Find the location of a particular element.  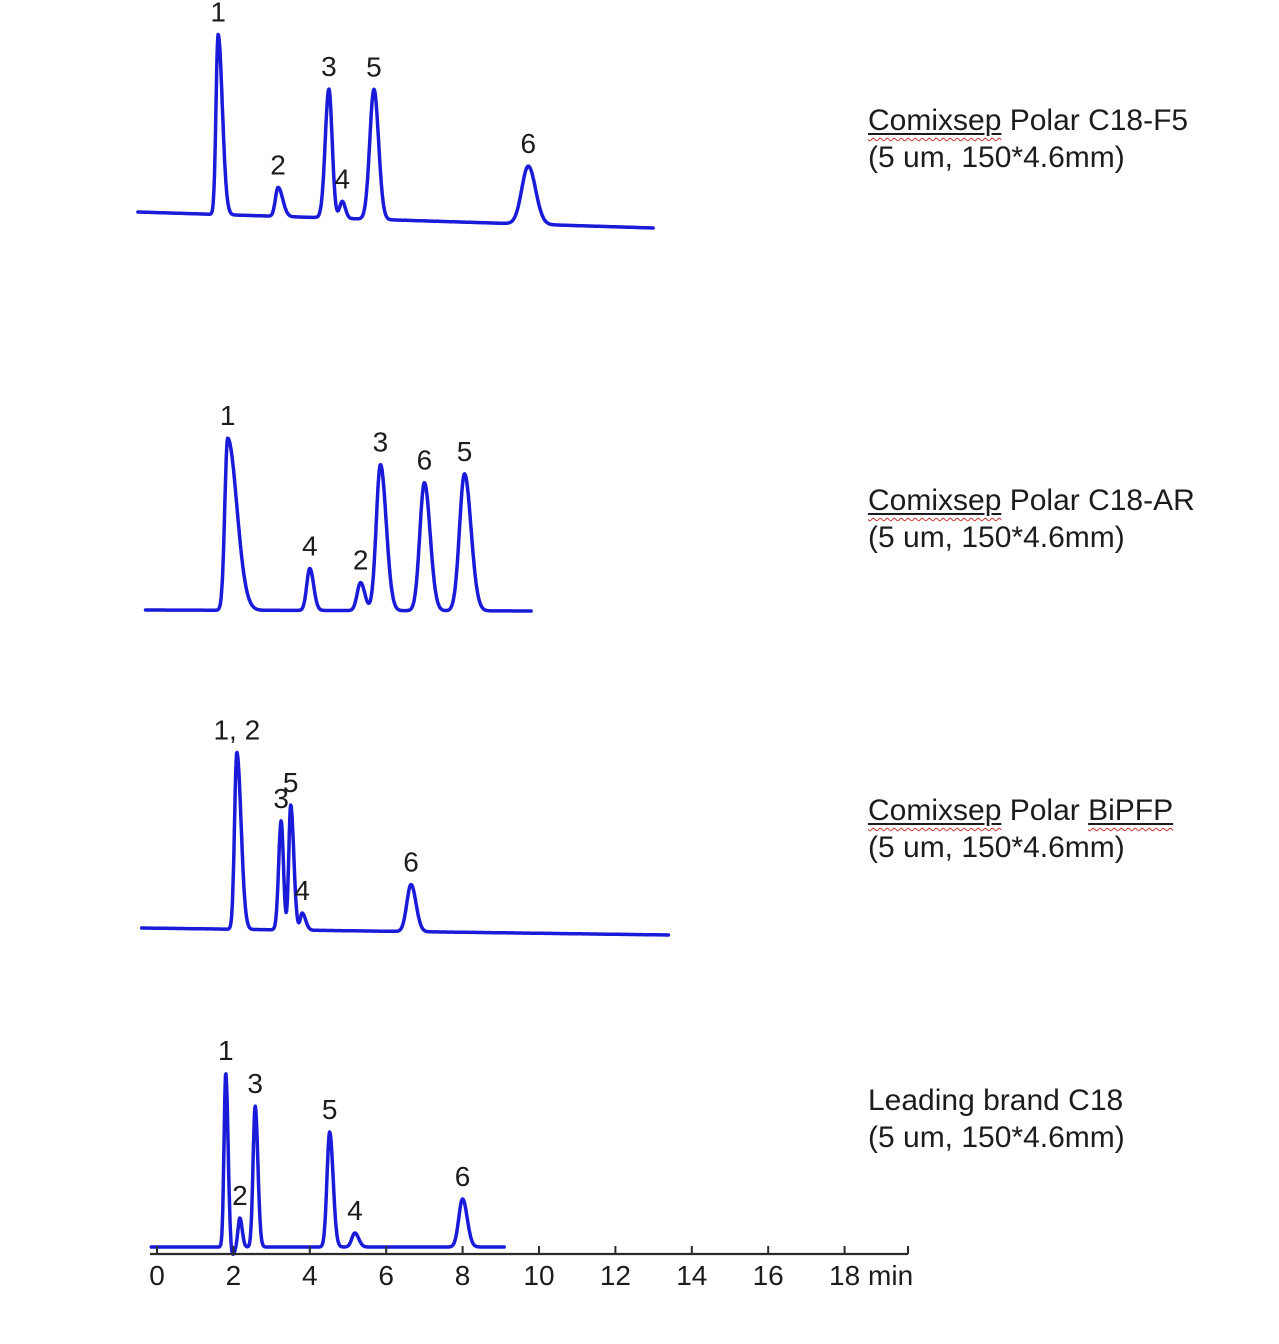

trace-group-3: 1 2 3 5 4 6 is located at coordinates (327, 1145).